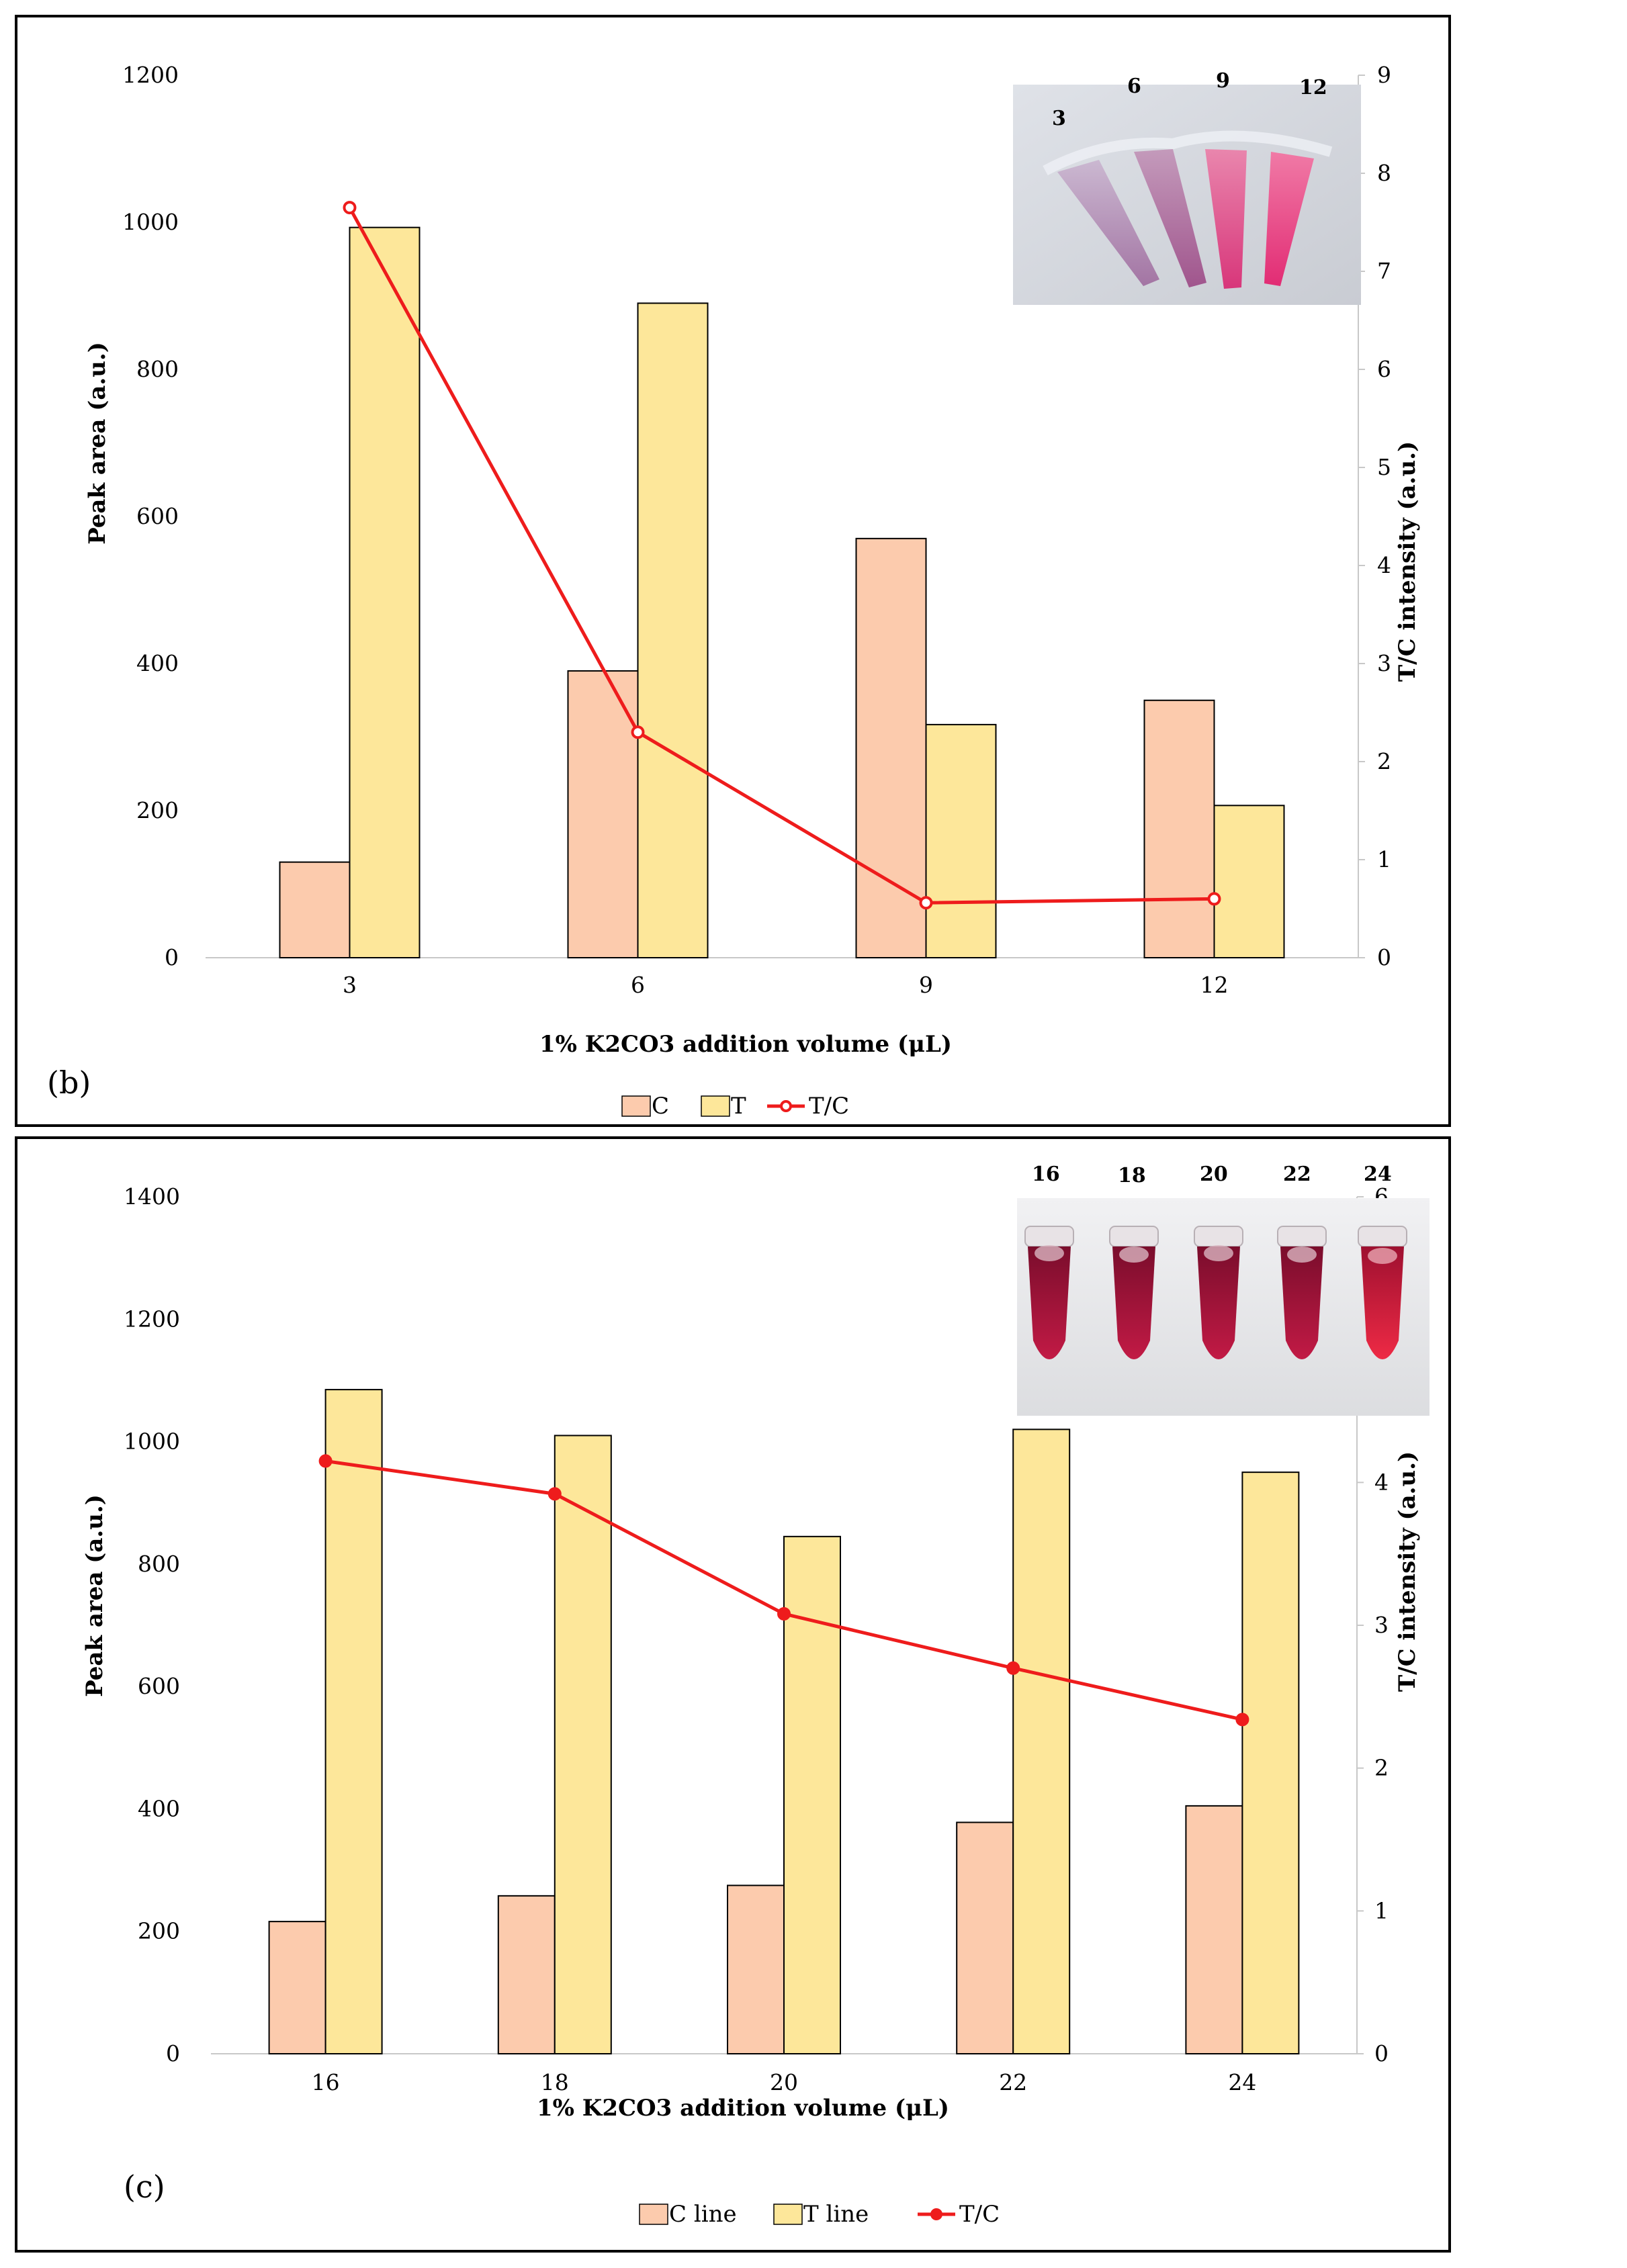  What do you see at coordinates (150, 75) in the screenshot?
I see `y-tick-label-left: 1200` at bounding box center [150, 75].